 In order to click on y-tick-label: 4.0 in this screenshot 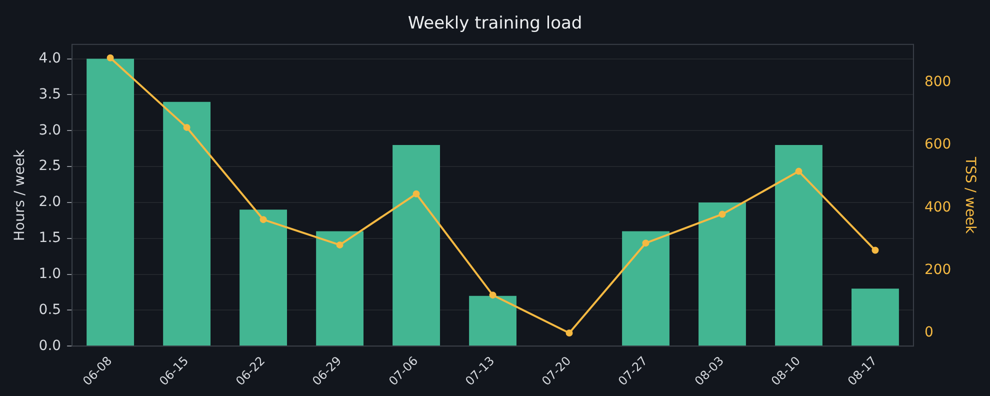, I will do `click(50, 58)`.